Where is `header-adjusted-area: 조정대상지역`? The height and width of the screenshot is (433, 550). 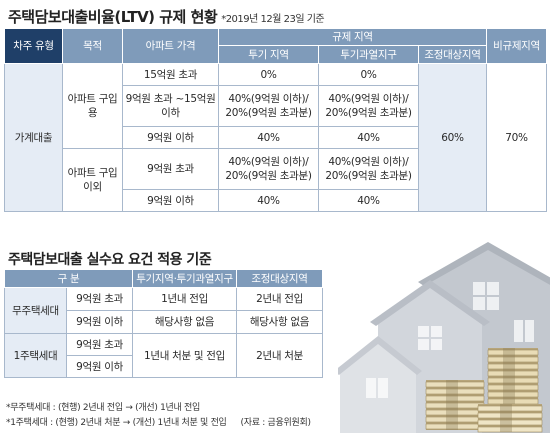 header-adjusted-area: 조정대상지역 is located at coordinates (452, 54).